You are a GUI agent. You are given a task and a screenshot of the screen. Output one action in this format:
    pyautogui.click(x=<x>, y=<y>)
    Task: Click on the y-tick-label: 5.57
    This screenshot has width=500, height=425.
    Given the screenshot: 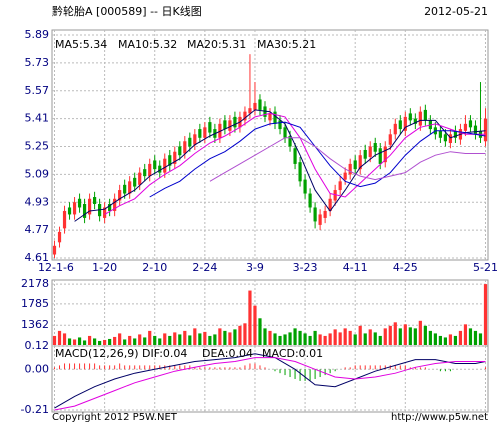 What is the action you would take?
    pyautogui.click(x=37, y=90)
    